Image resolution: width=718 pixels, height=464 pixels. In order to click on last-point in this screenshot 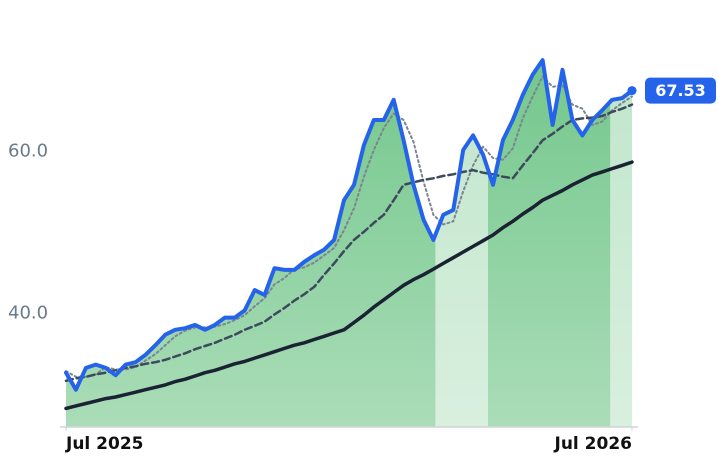, I will do `click(632, 91)`.